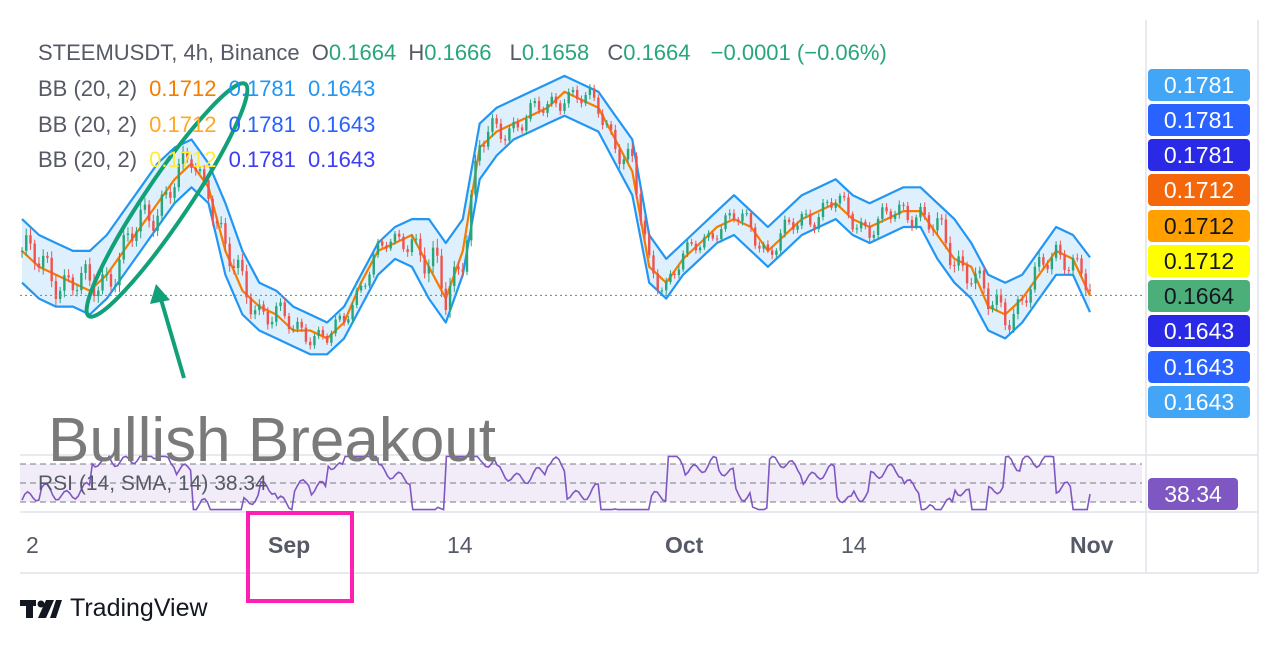  What do you see at coordinates (300, 557) in the screenshot?
I see `sep-highlight-box` at bounding box center [300, 557].